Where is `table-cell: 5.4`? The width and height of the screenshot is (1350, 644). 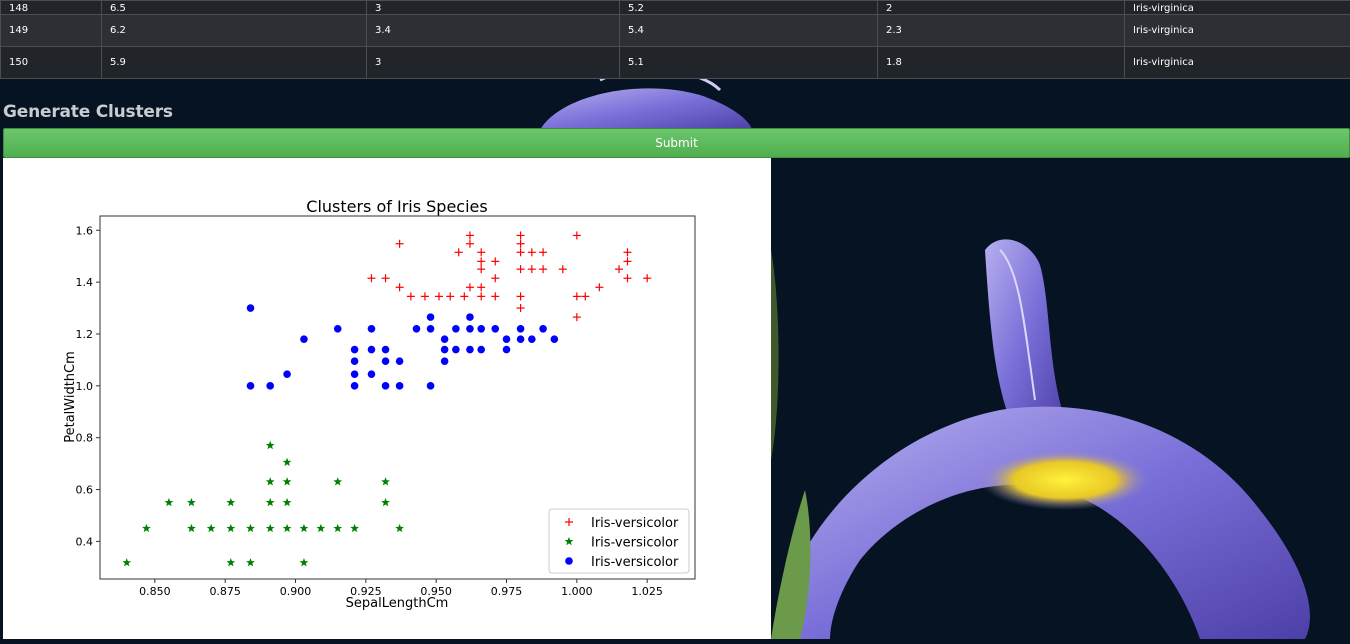
table-cell: 5.4 is located at coordinates (749, 31).